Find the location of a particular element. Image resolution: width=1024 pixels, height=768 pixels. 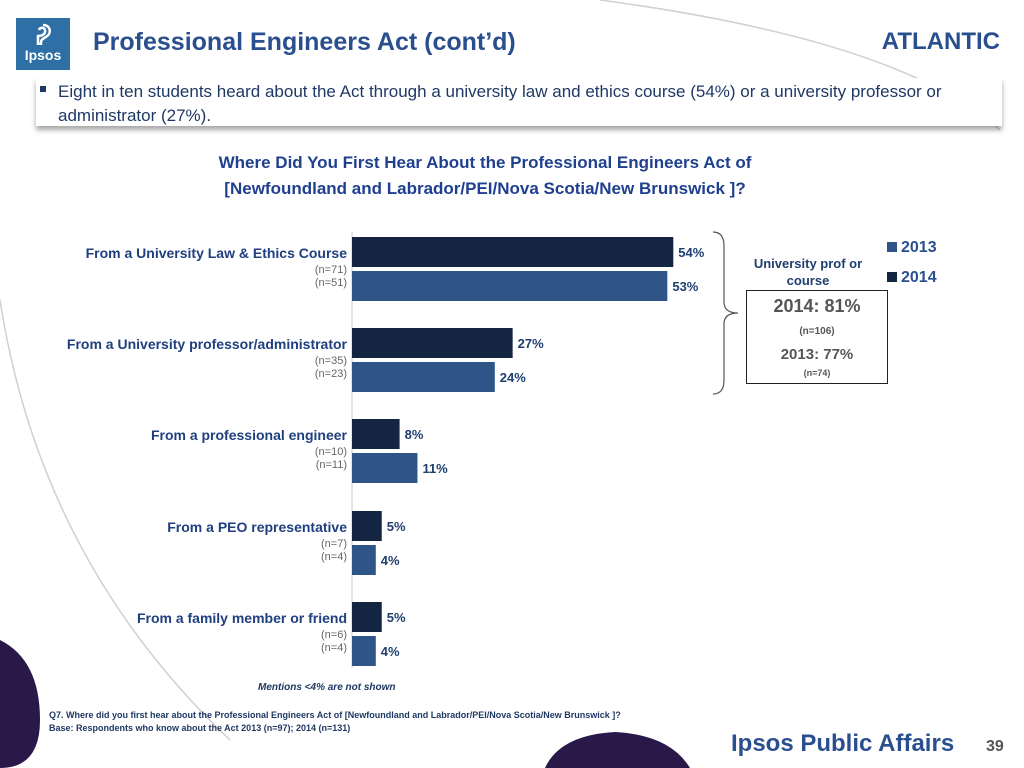

callout-2014-n: (n=106) is located at coordinates (817, 331).